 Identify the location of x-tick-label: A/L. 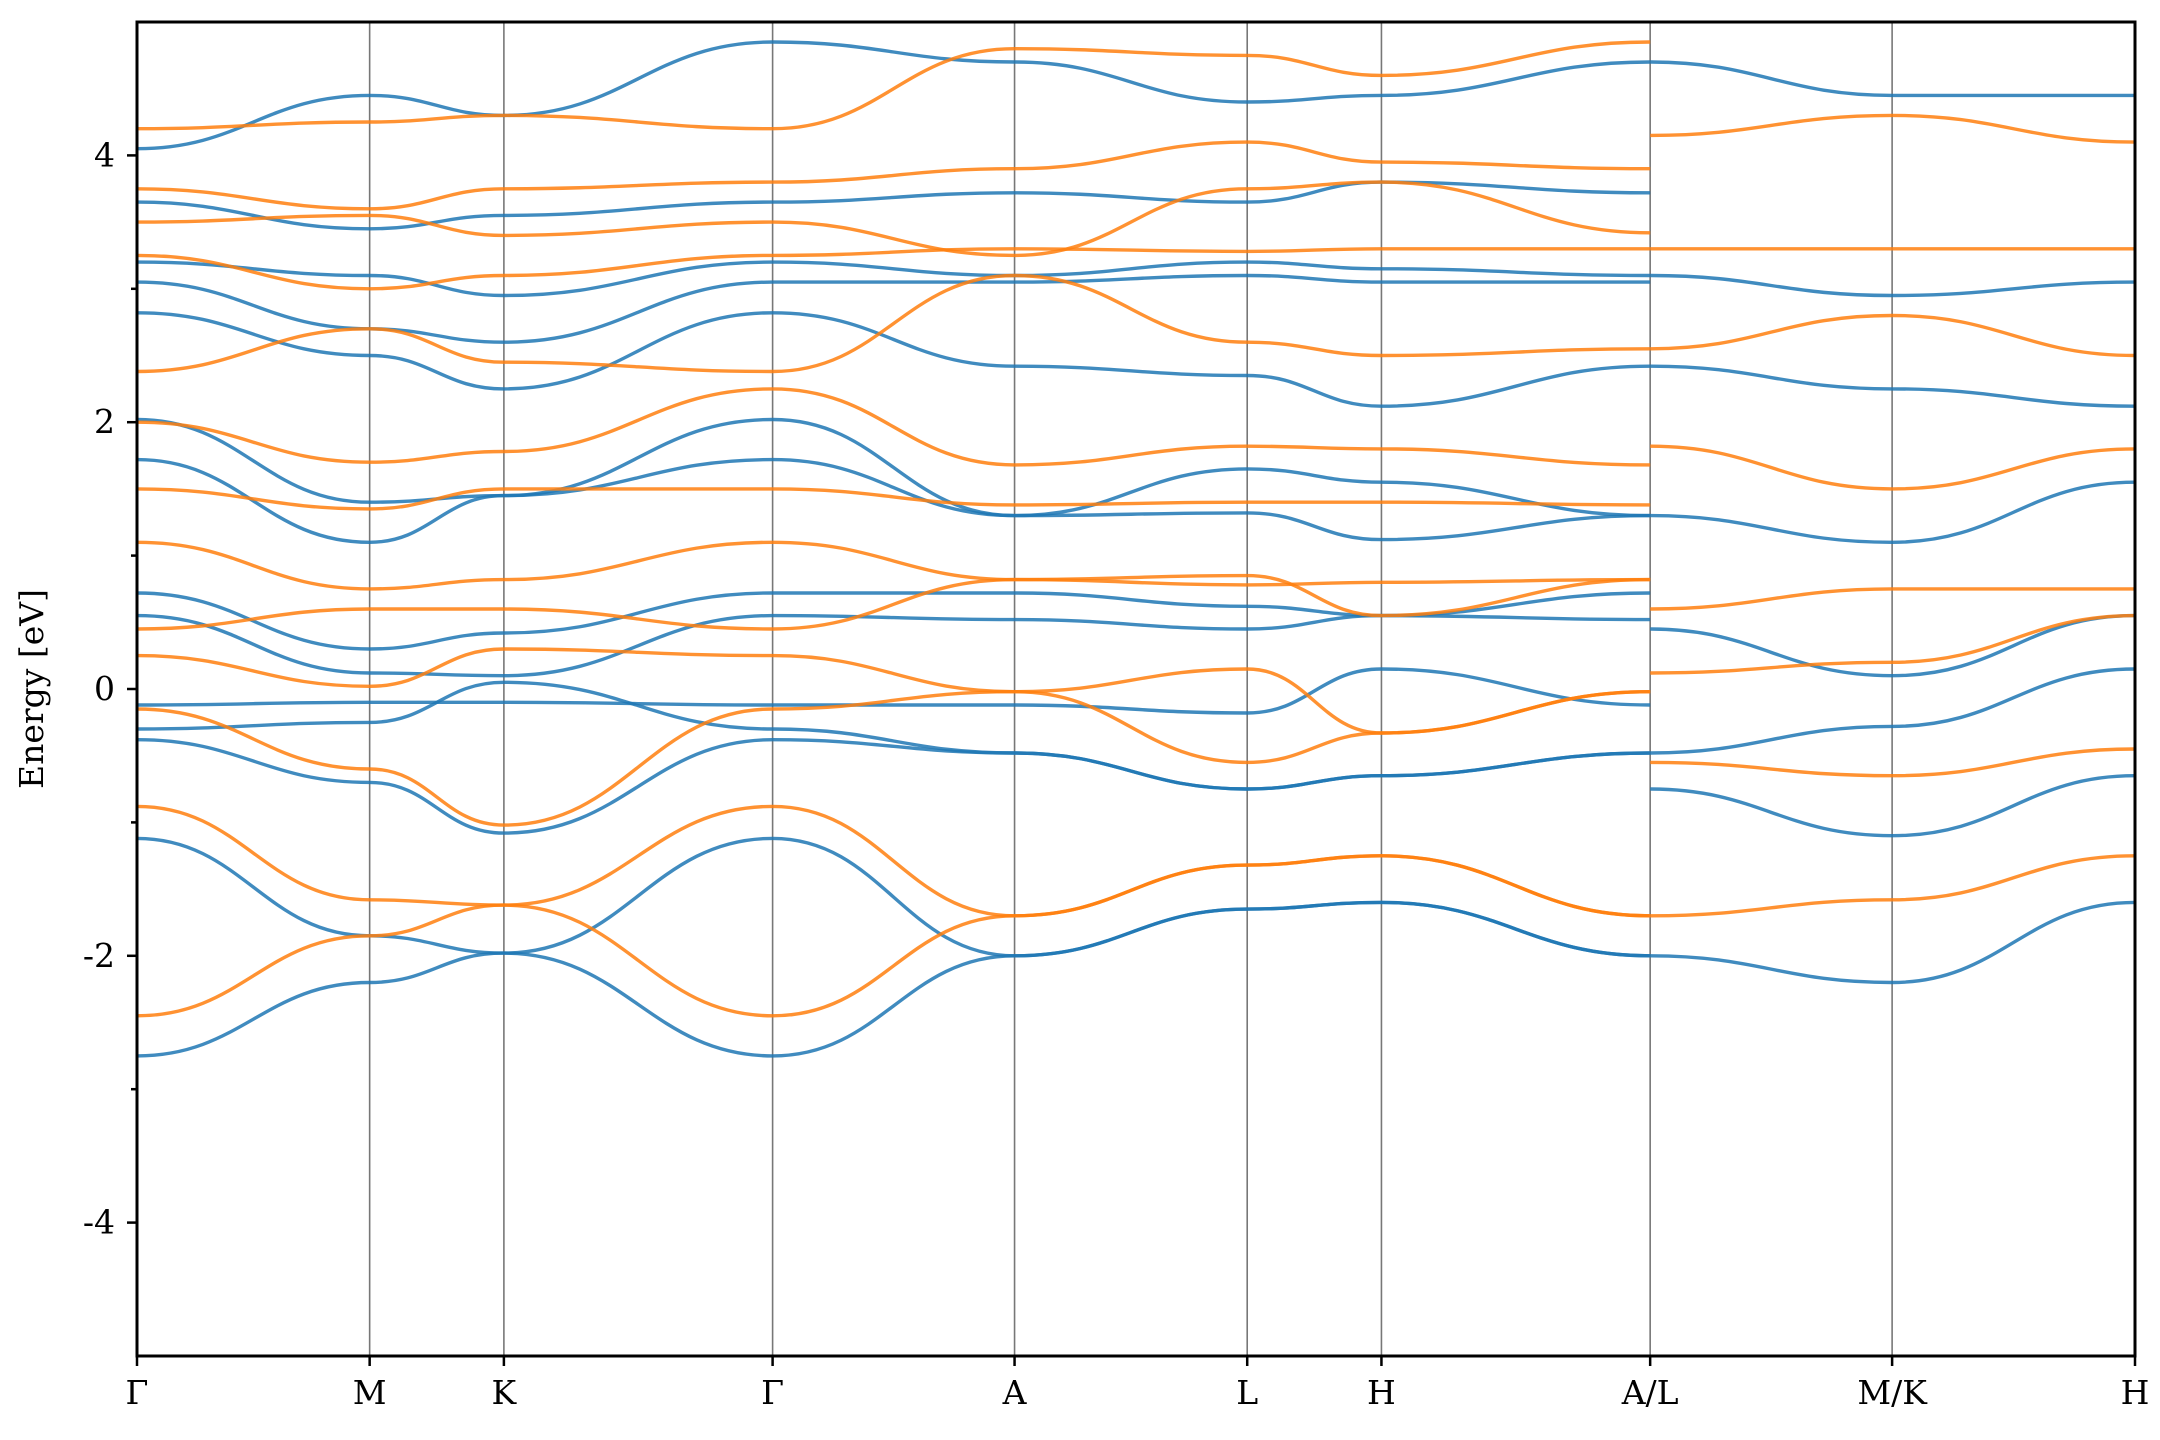
(1650, 1392).